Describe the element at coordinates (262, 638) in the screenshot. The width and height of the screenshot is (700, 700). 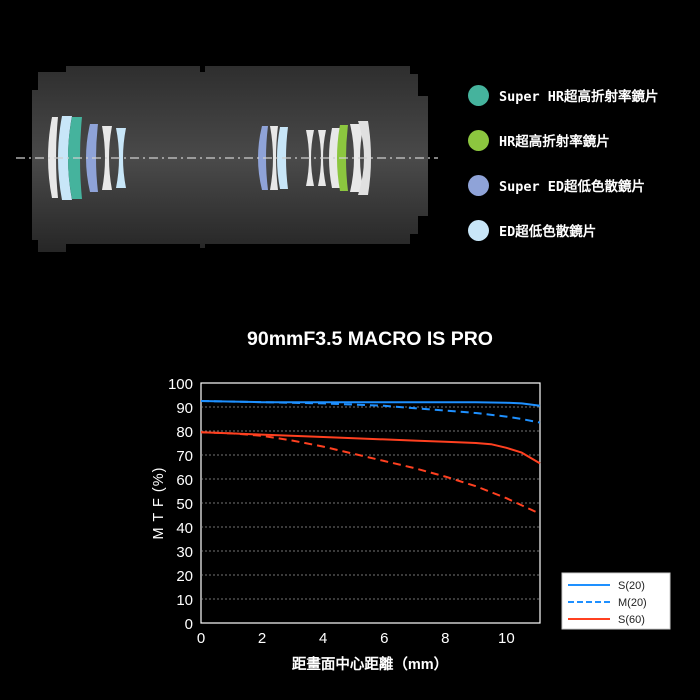
I see `x-tick-label: 2` at that location.